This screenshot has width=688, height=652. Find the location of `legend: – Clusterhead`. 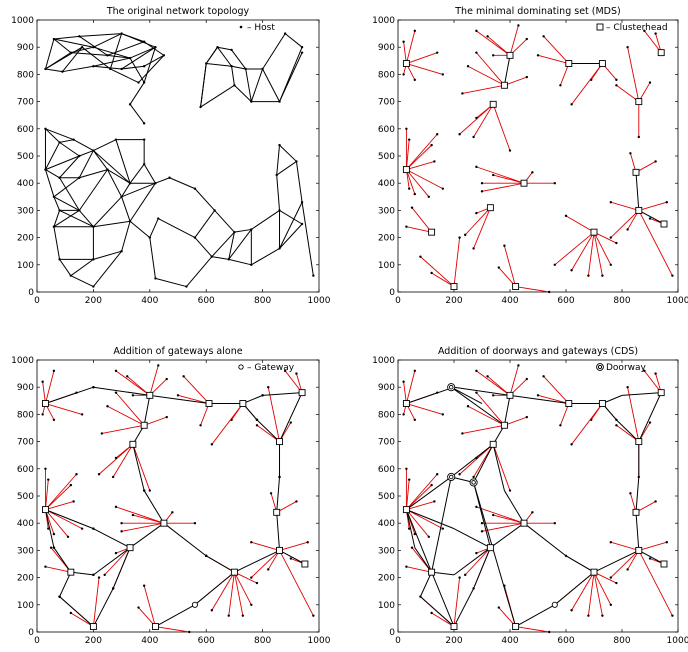

legend: – Clusterhead is located at coordinates (632, 28).